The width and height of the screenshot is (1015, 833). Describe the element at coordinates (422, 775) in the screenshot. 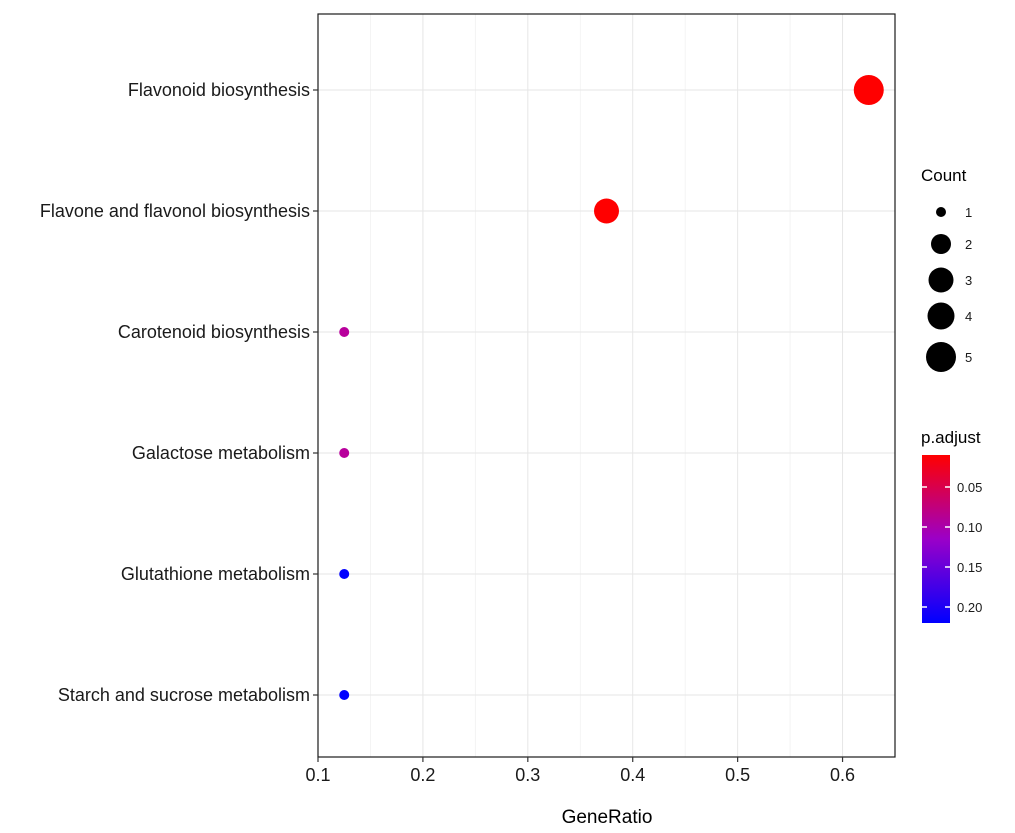

I see `x-axis-tick-label: 0.2` at that location.